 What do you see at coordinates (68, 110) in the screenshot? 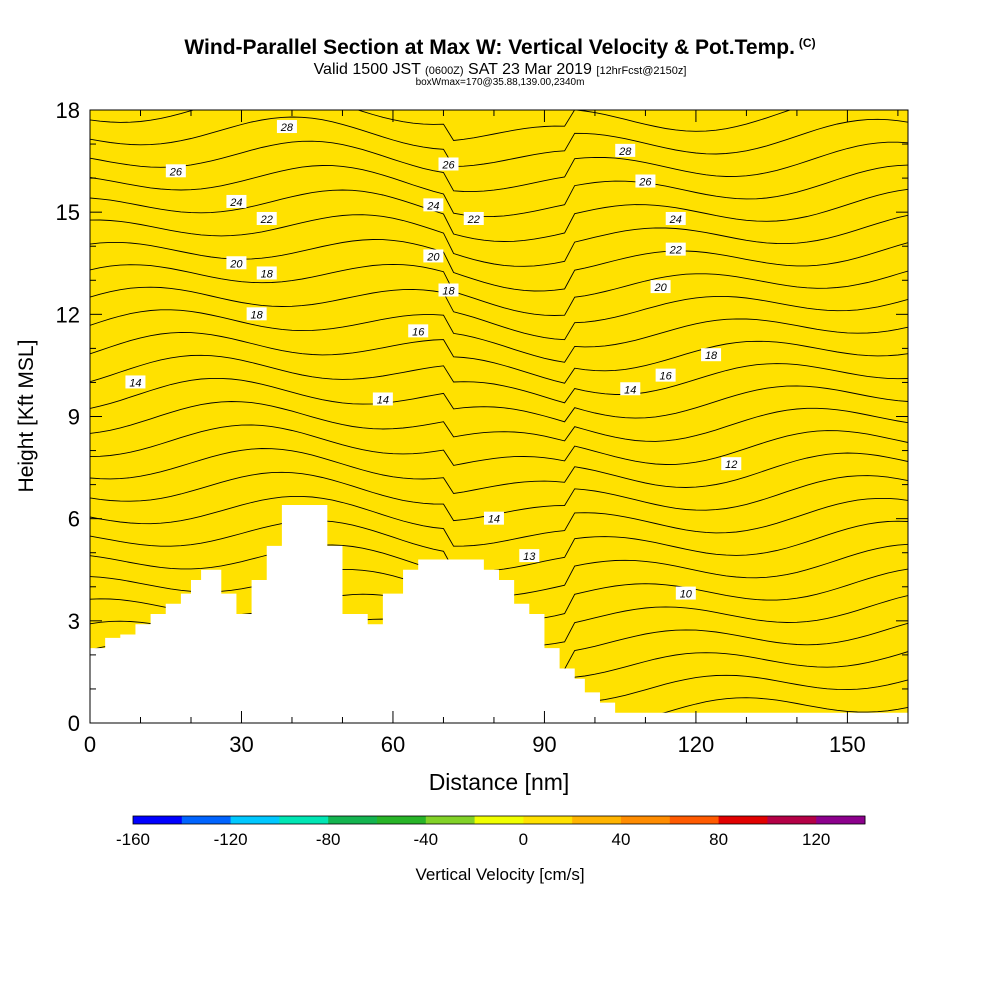
I see `y-tick-label: 18` at bounding box center [68, 110].